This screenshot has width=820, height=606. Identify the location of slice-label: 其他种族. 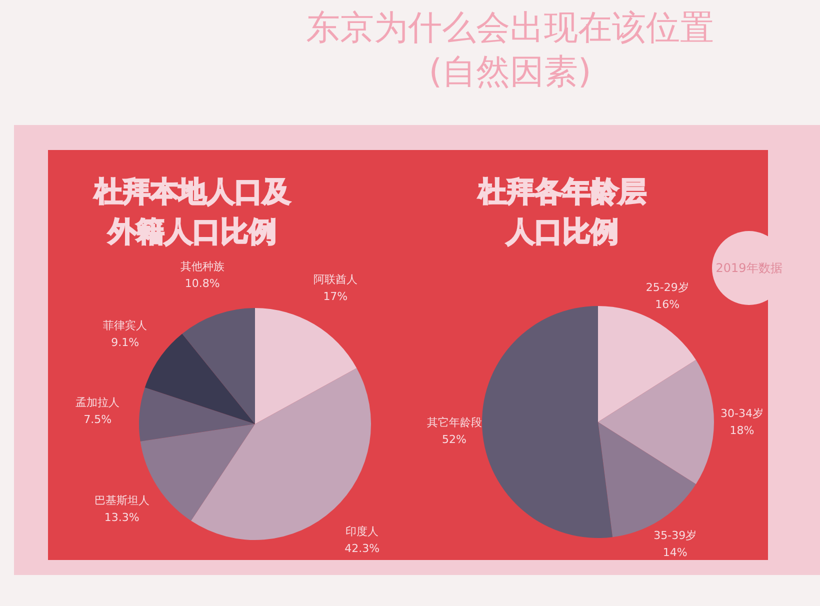
(202, 267).